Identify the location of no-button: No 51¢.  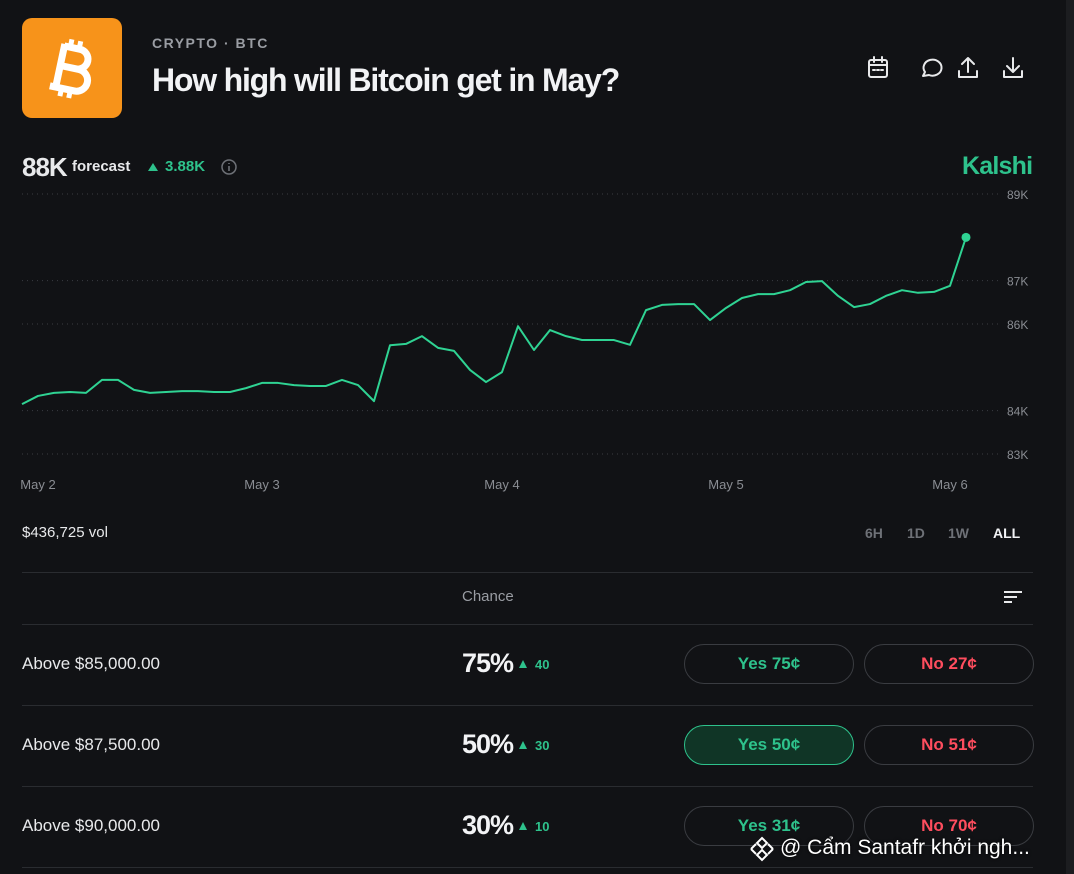
(949, 745).